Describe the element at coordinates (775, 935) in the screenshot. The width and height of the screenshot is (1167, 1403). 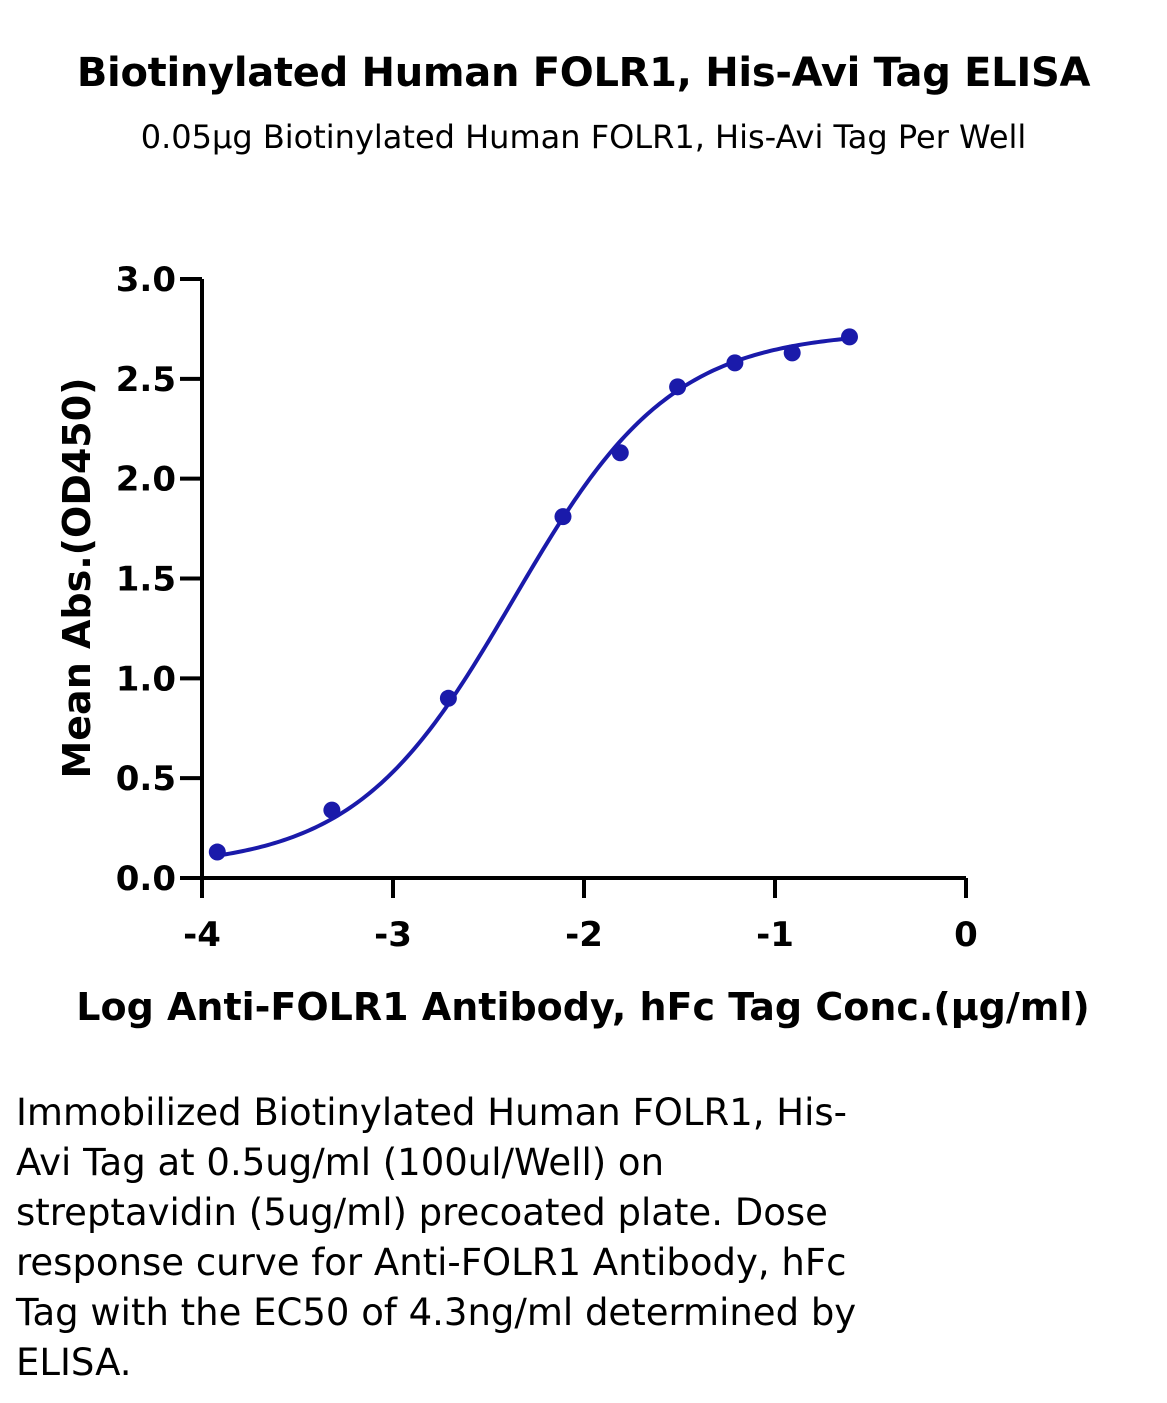
I see `x-tick-label: -1` at that location.